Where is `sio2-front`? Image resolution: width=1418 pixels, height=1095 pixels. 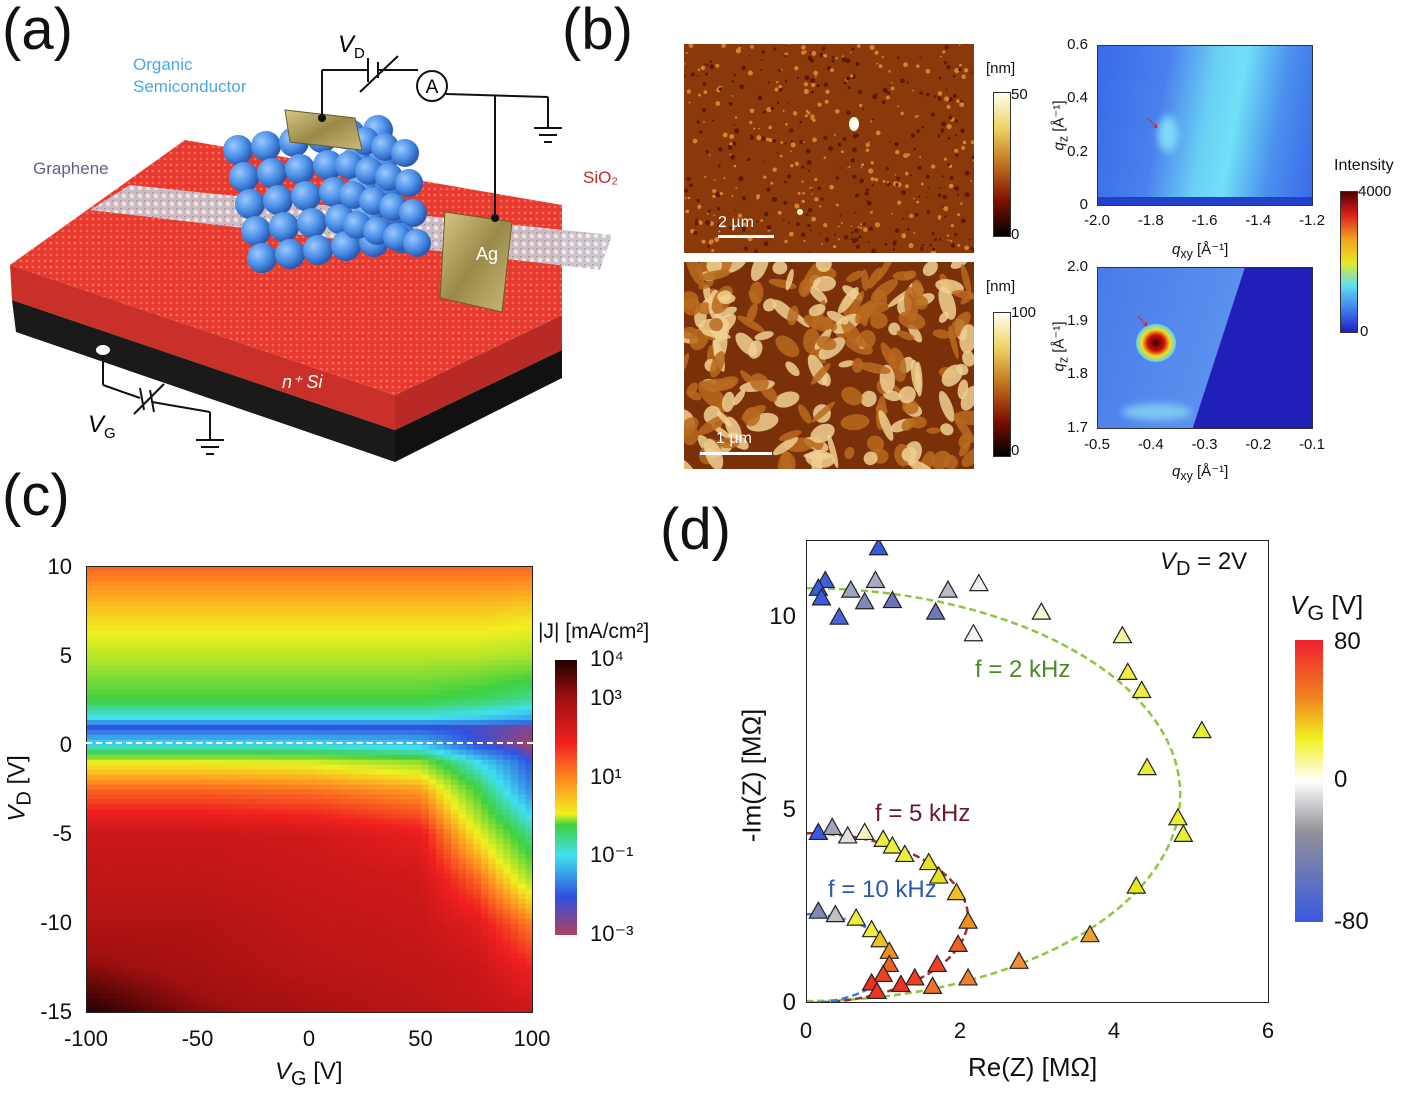
sio2-front is located at coordinates (202, 347).